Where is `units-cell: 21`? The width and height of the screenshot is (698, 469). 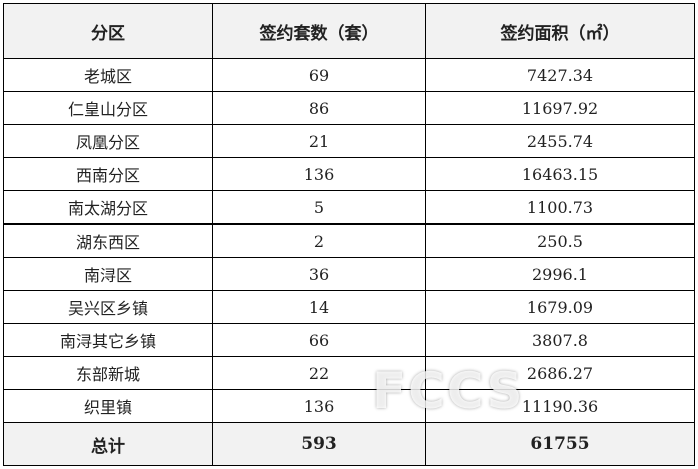 units-cell: 21 is located at coordinates (319, 141).